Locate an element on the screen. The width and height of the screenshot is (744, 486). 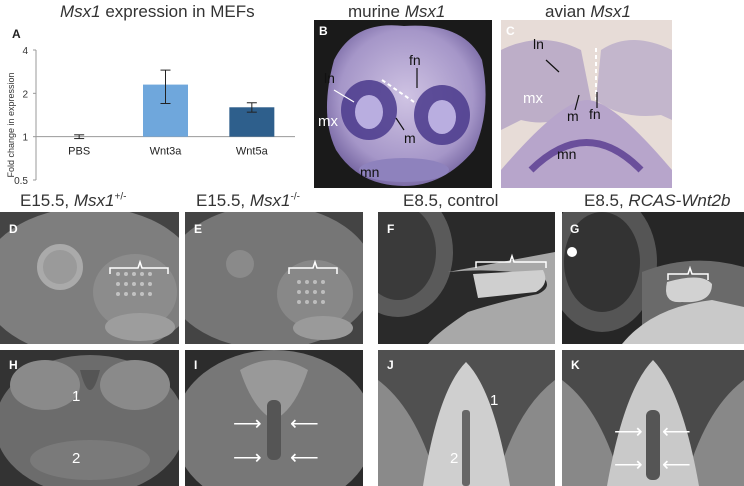
panel-e-letter: E is located at coordinates (198, 229).